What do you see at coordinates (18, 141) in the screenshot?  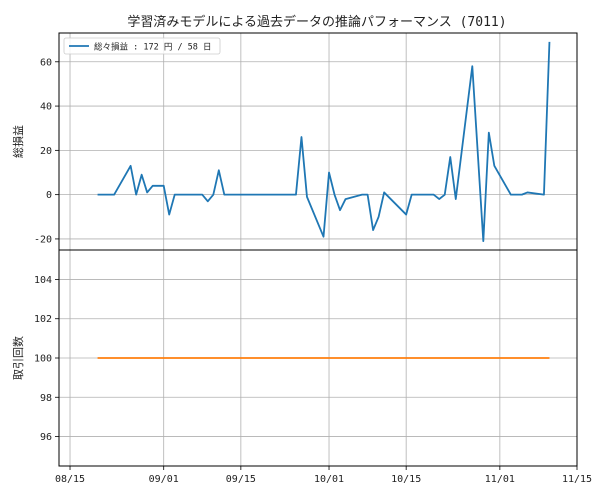 I see `y-axis-label: 総損益` at bounding box center [18, 141].